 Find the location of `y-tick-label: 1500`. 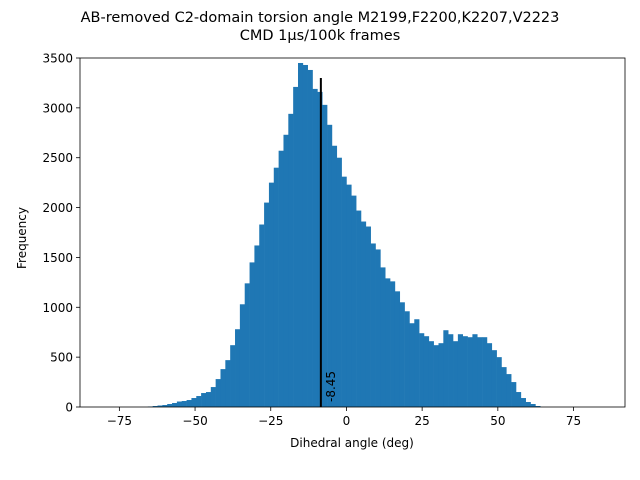

y-tick-label: 1500 is located at coordinates (57, 258).